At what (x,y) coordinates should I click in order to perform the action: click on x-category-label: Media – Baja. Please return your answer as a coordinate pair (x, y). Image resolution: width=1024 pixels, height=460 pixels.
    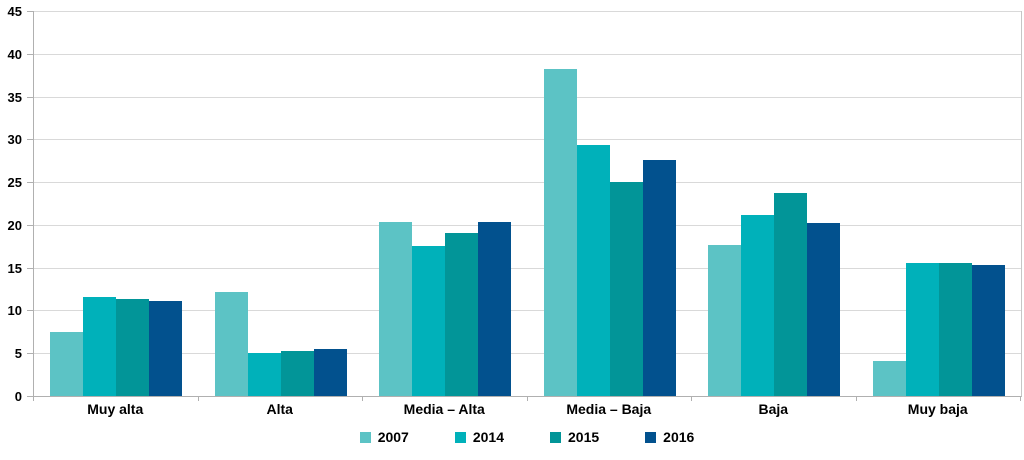
    Looking at the image, I should click on (609, 409).